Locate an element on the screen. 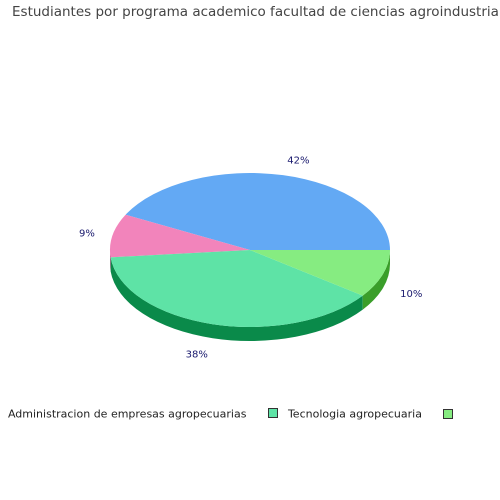 The height and width of the screenshot is (500, 500). pie-label-3: 10% is located at coordinates (411, 294).